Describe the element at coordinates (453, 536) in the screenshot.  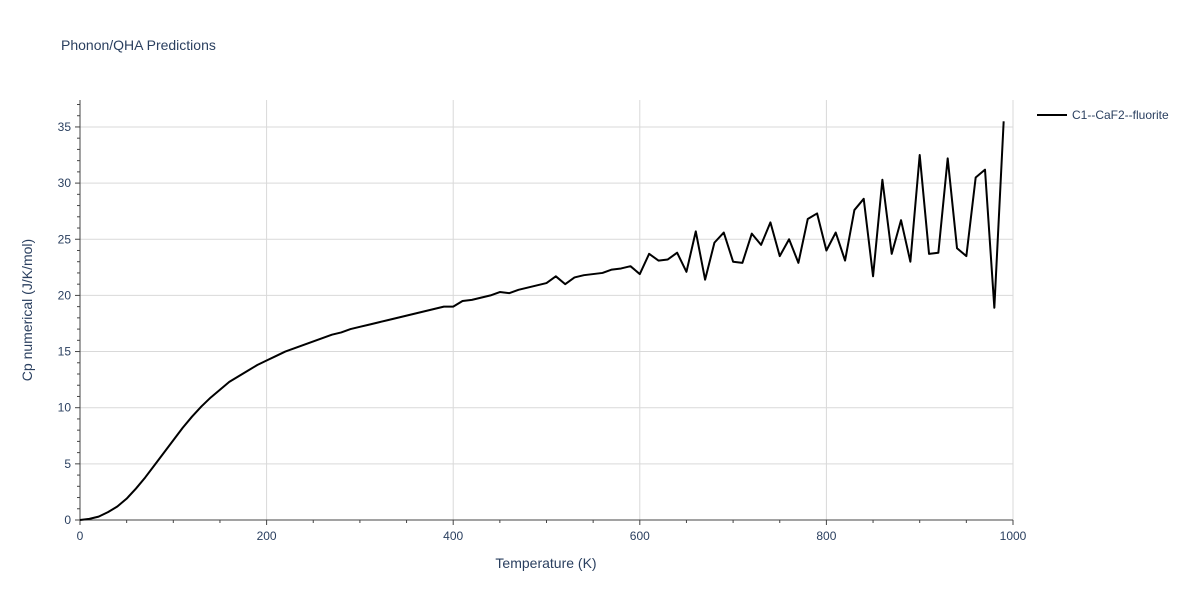
I see `x-tick-label: 400` at that location.